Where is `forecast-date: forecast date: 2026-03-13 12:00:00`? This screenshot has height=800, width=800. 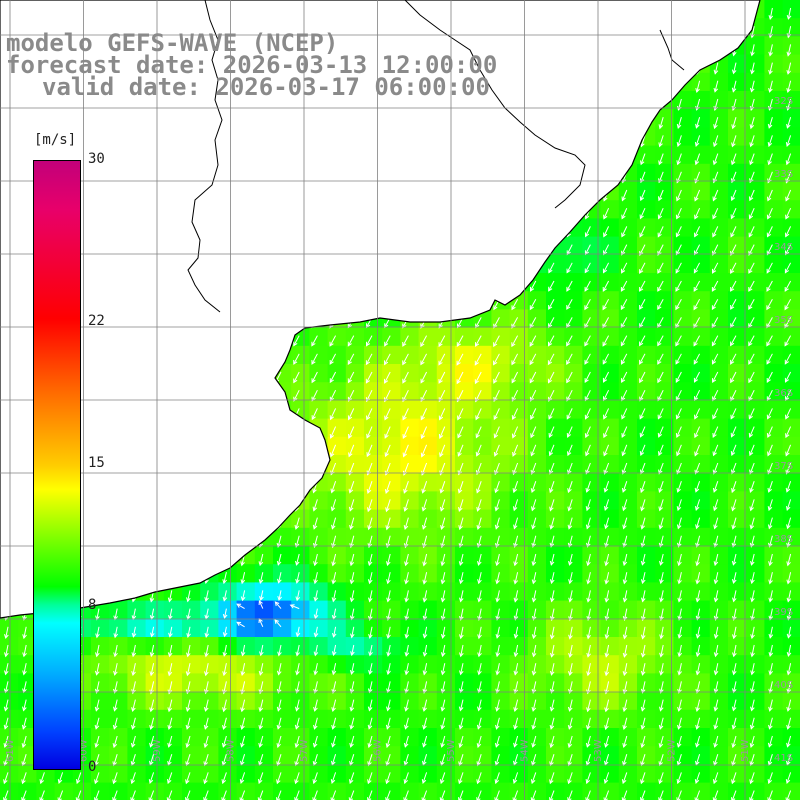
forecast-date: forecast date: 2026-03-13 12:00:00 is located at coordinates (252, 65).